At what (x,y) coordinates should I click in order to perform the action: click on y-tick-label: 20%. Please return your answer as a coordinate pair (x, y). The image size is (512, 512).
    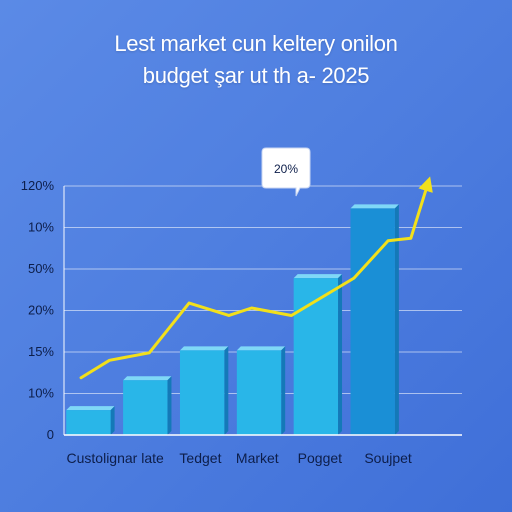
    Looking at the image, I should click on (41, 310).